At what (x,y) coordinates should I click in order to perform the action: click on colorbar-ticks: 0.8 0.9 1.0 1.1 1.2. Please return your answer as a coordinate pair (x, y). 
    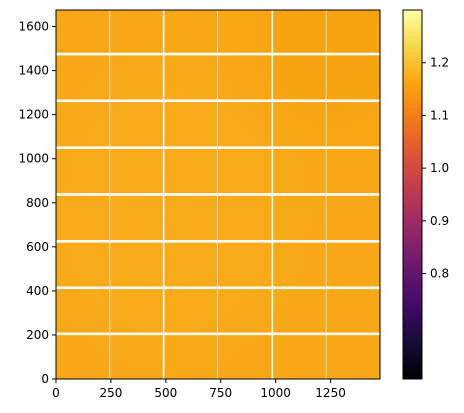
    Looking at the image, I should click on (435, 168).